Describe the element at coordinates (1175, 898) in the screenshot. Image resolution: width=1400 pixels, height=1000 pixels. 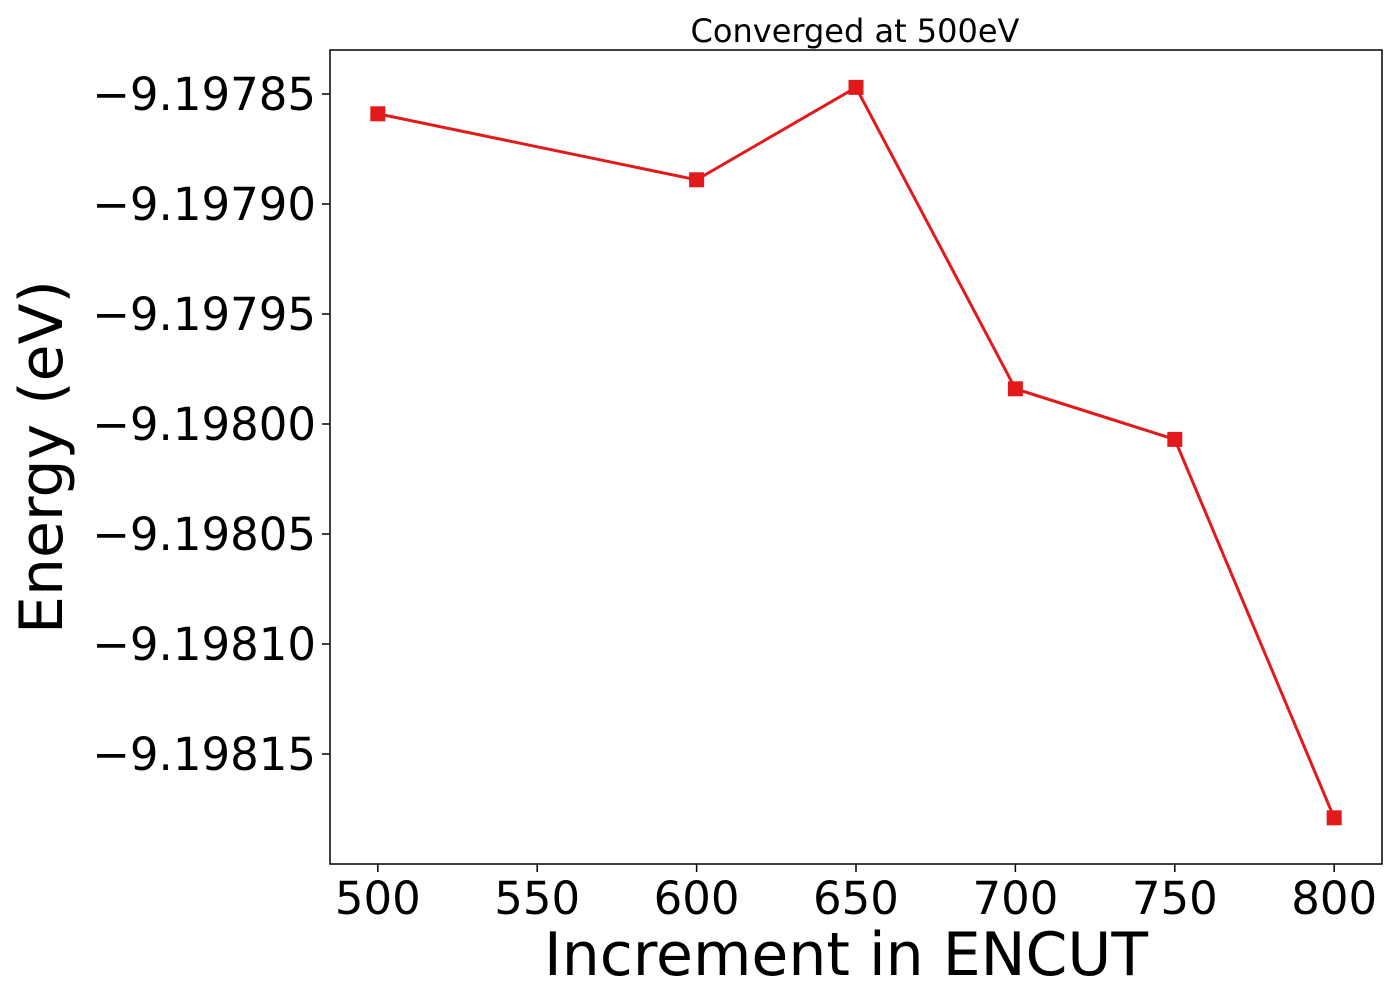
I see `x-tick-label: 750` at that location.